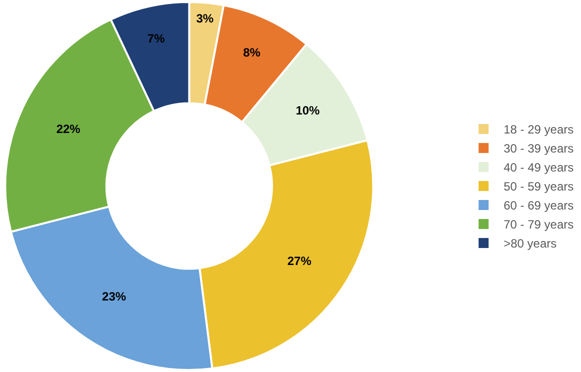 This screenshot has width=581, height=372. What do you see at coordinates (114, 296) in the screenshot?
I see `data-label: 23%` at bounding box center [114, 296].